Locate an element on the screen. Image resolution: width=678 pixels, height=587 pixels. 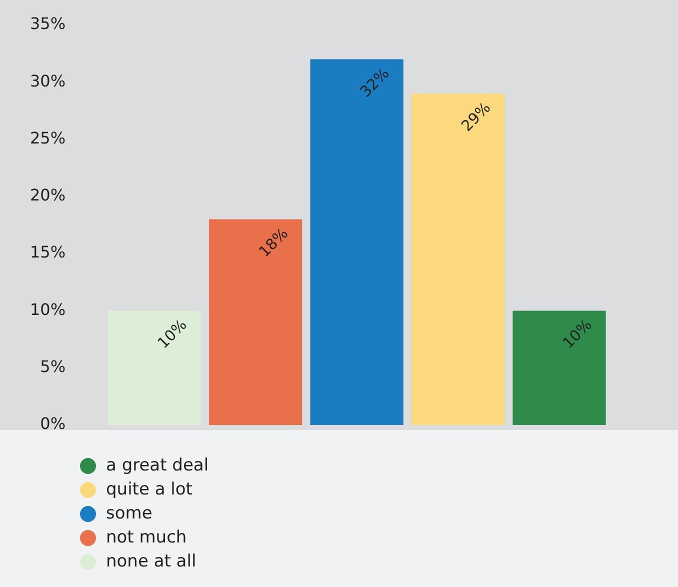
y-tick-label: 25% is located at coordinates (48, 138).